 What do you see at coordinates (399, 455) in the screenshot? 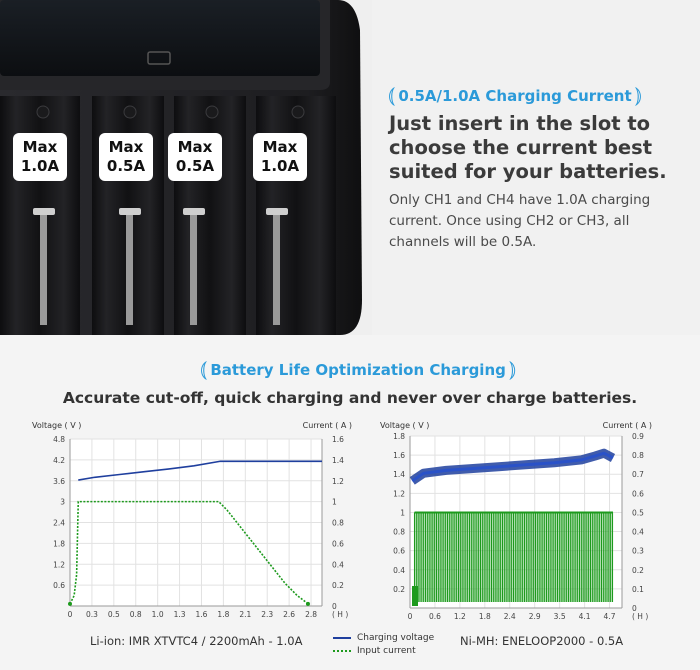
I see `y-left-tick-label: 1.6` at bounding box center [399, 455].